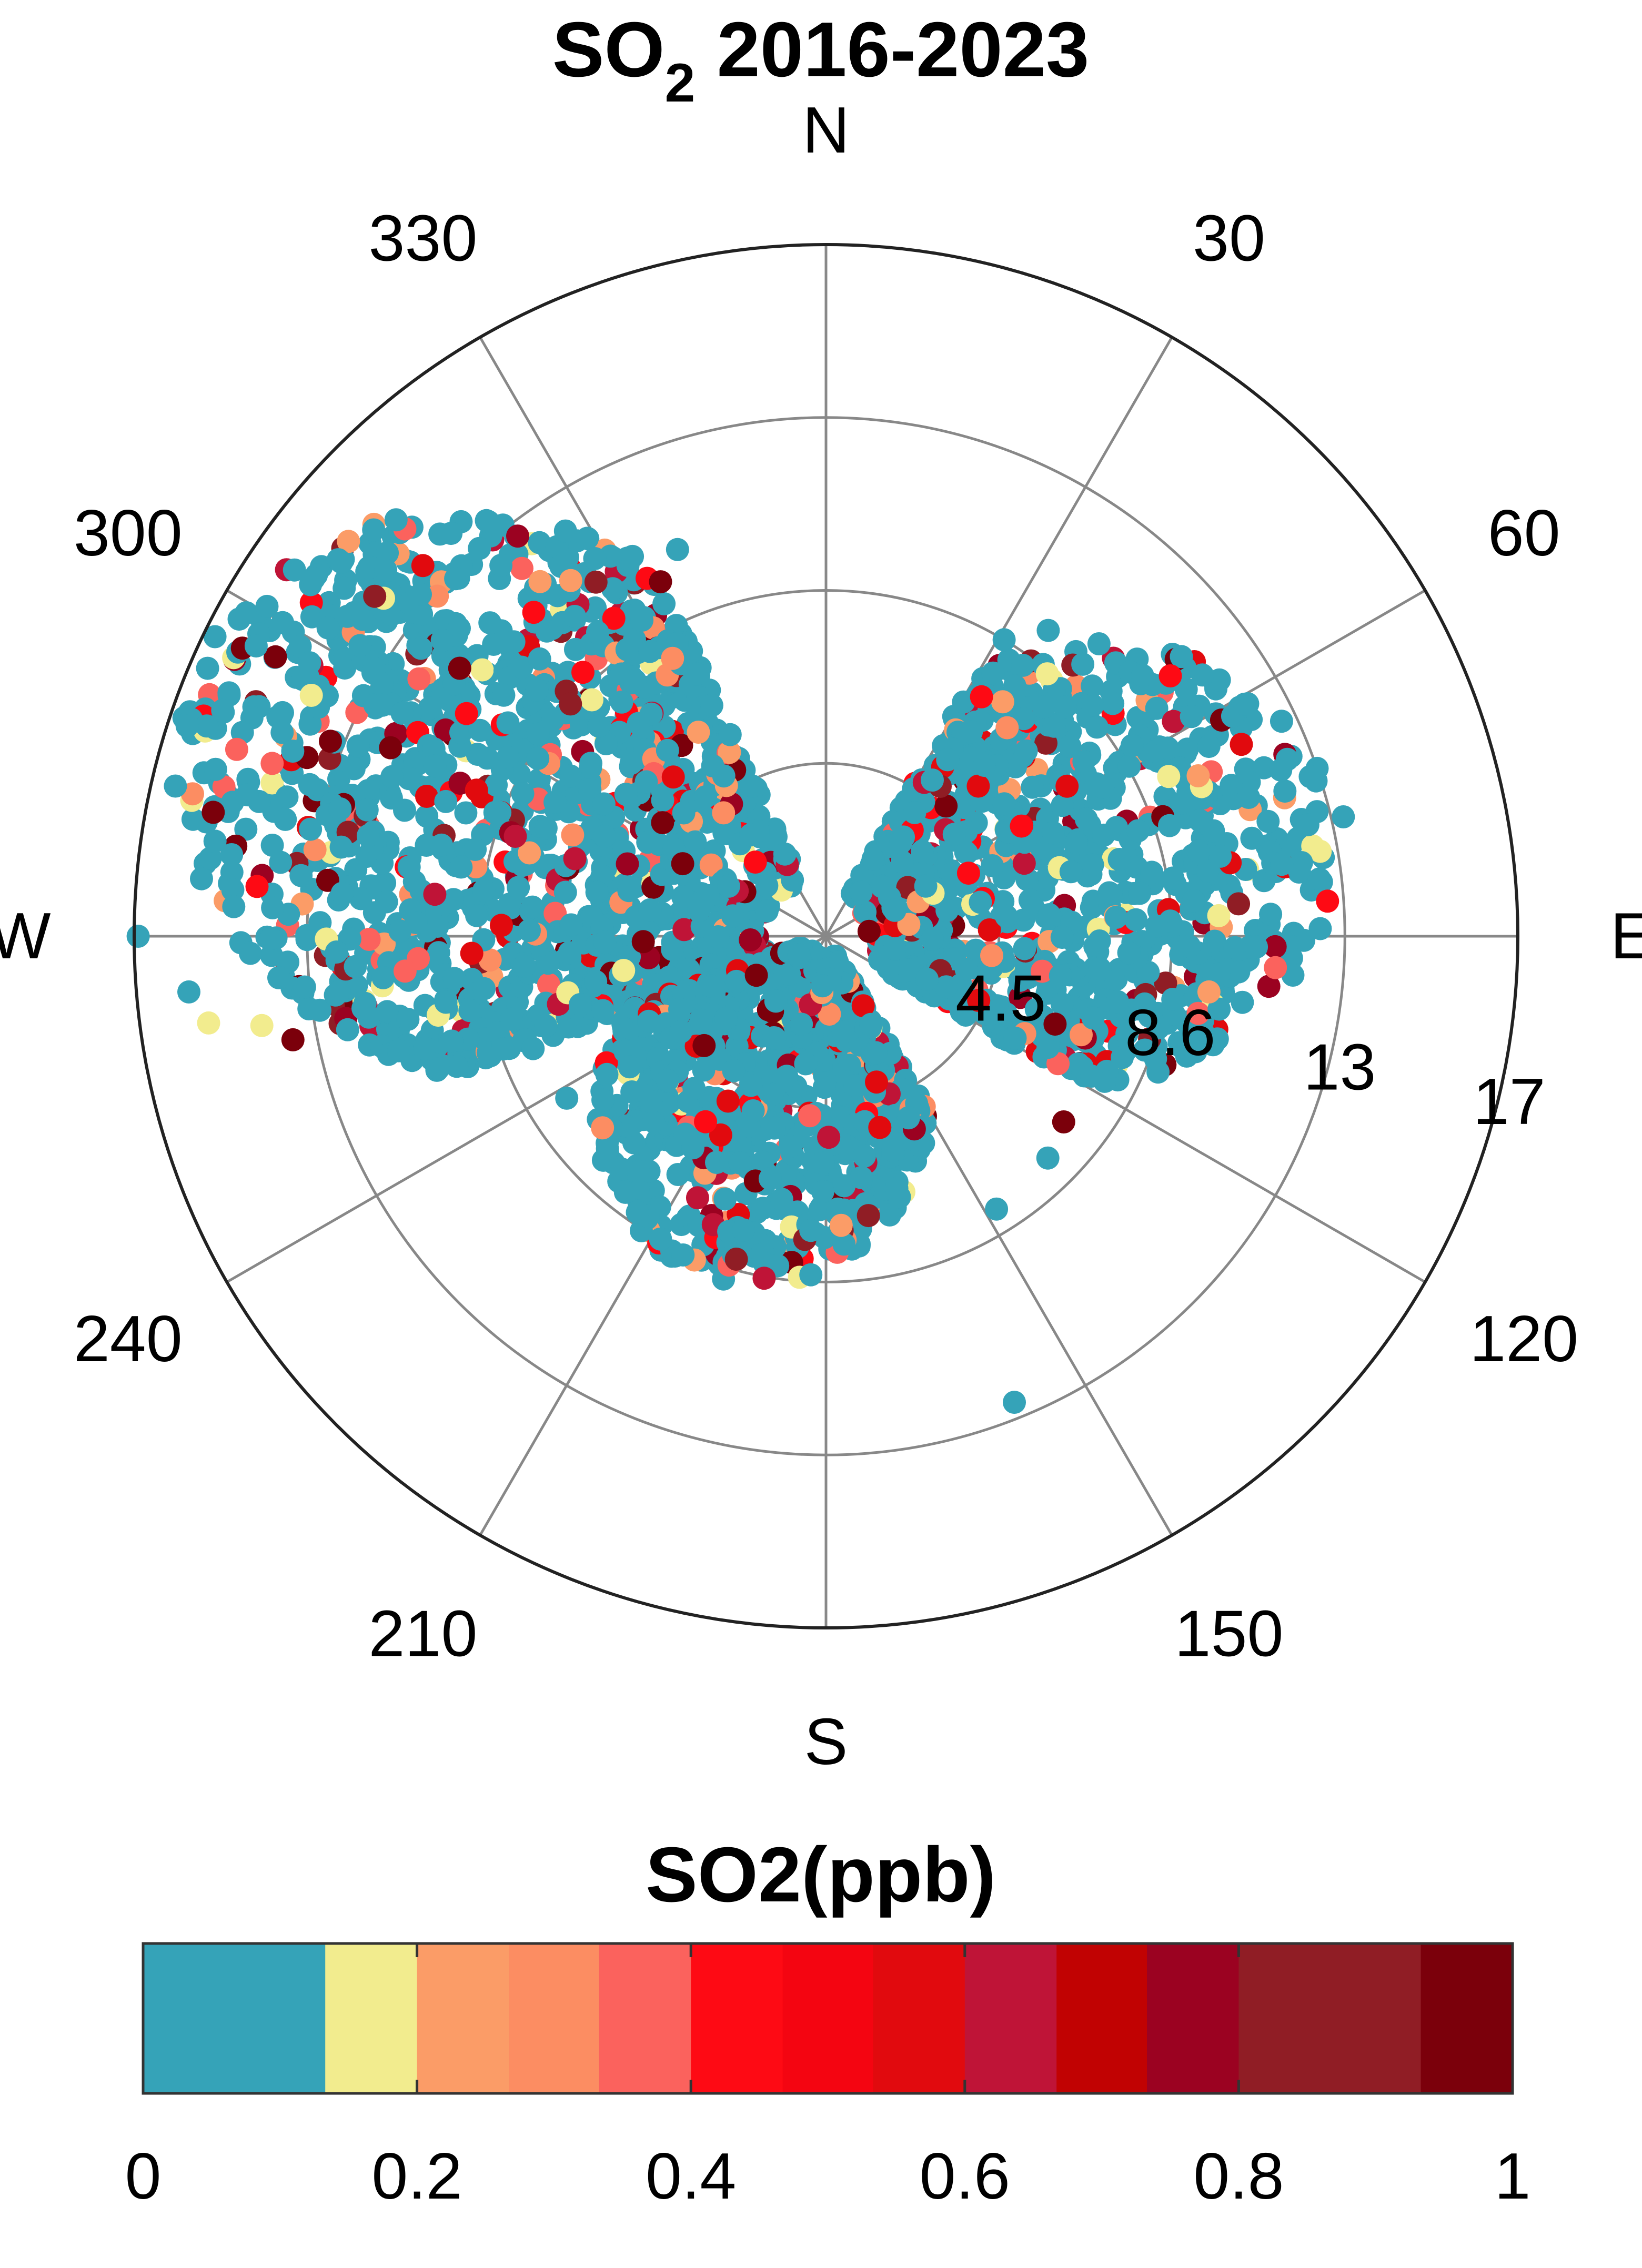 Image resolution: width=1642 pixels, height=2268 pixels. Describe the element at coordinates (828, 2018) in the screenshot. I see `colorbar-frame` at that location.